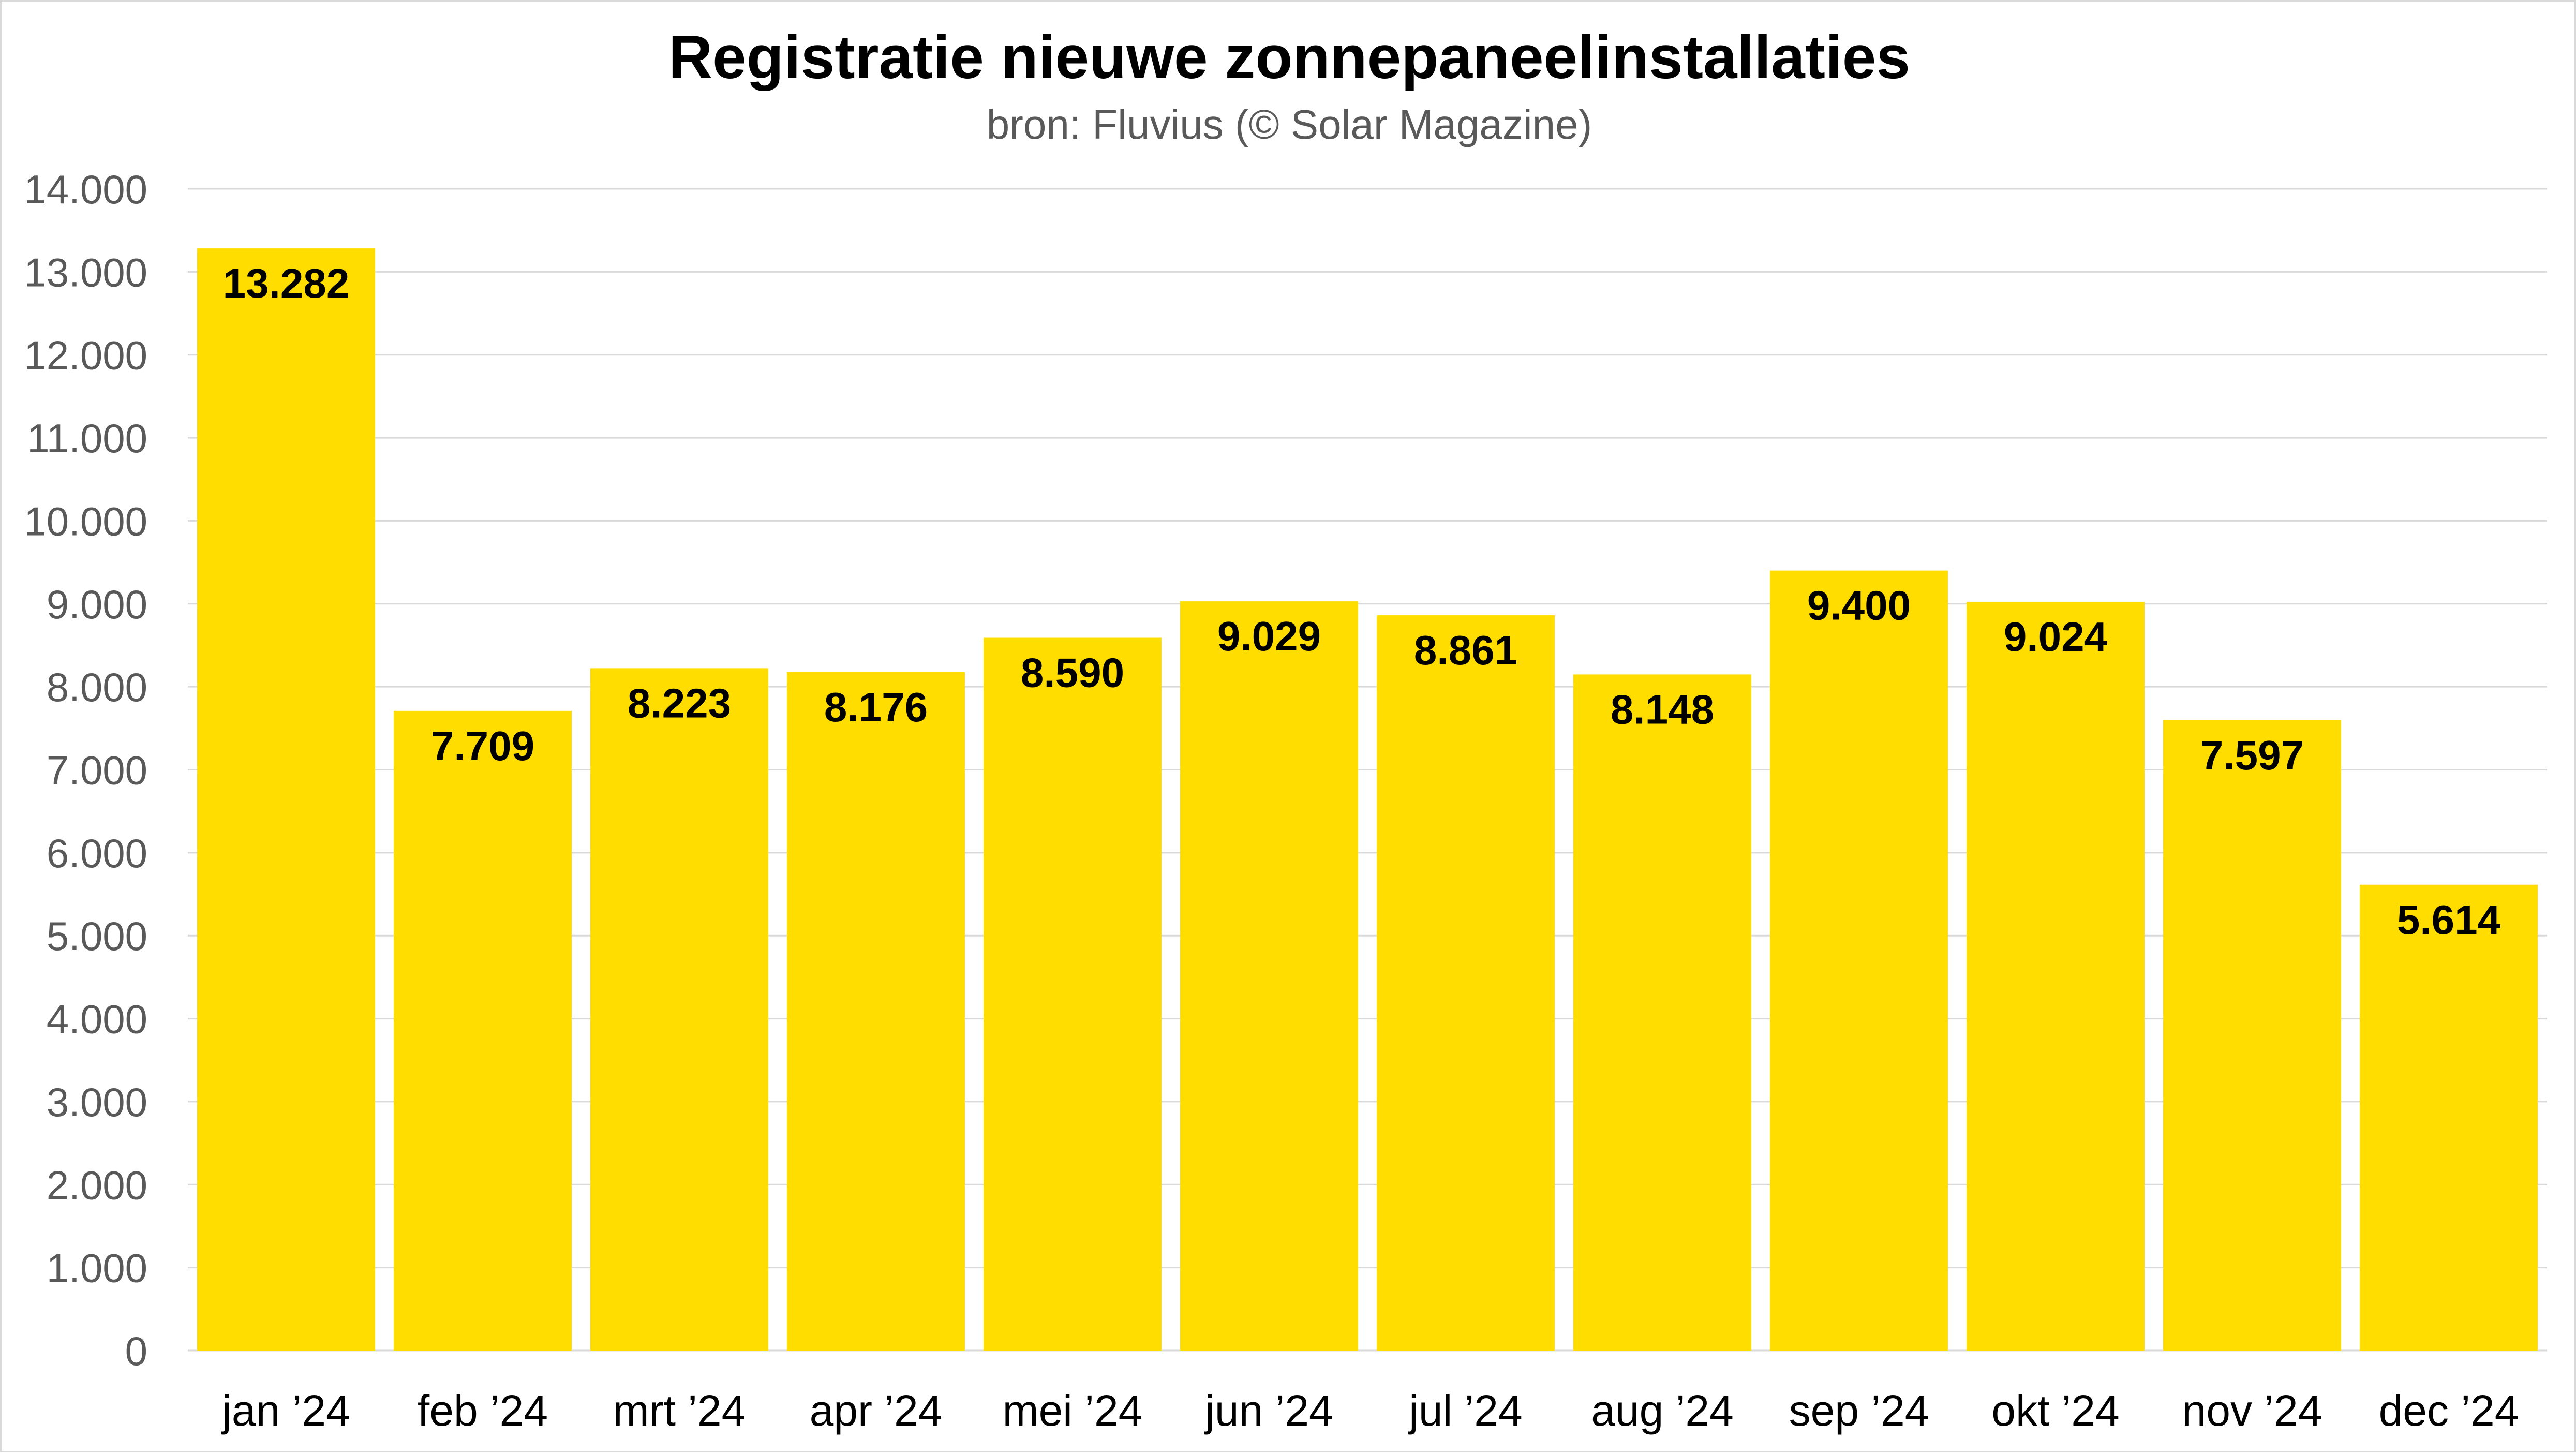 Image resolution: width=2576 pixels, height=1454 pixels. I want to click on chart-subtitle: bron: Fluvius (© Solar Magazine), so click(1289, 124).